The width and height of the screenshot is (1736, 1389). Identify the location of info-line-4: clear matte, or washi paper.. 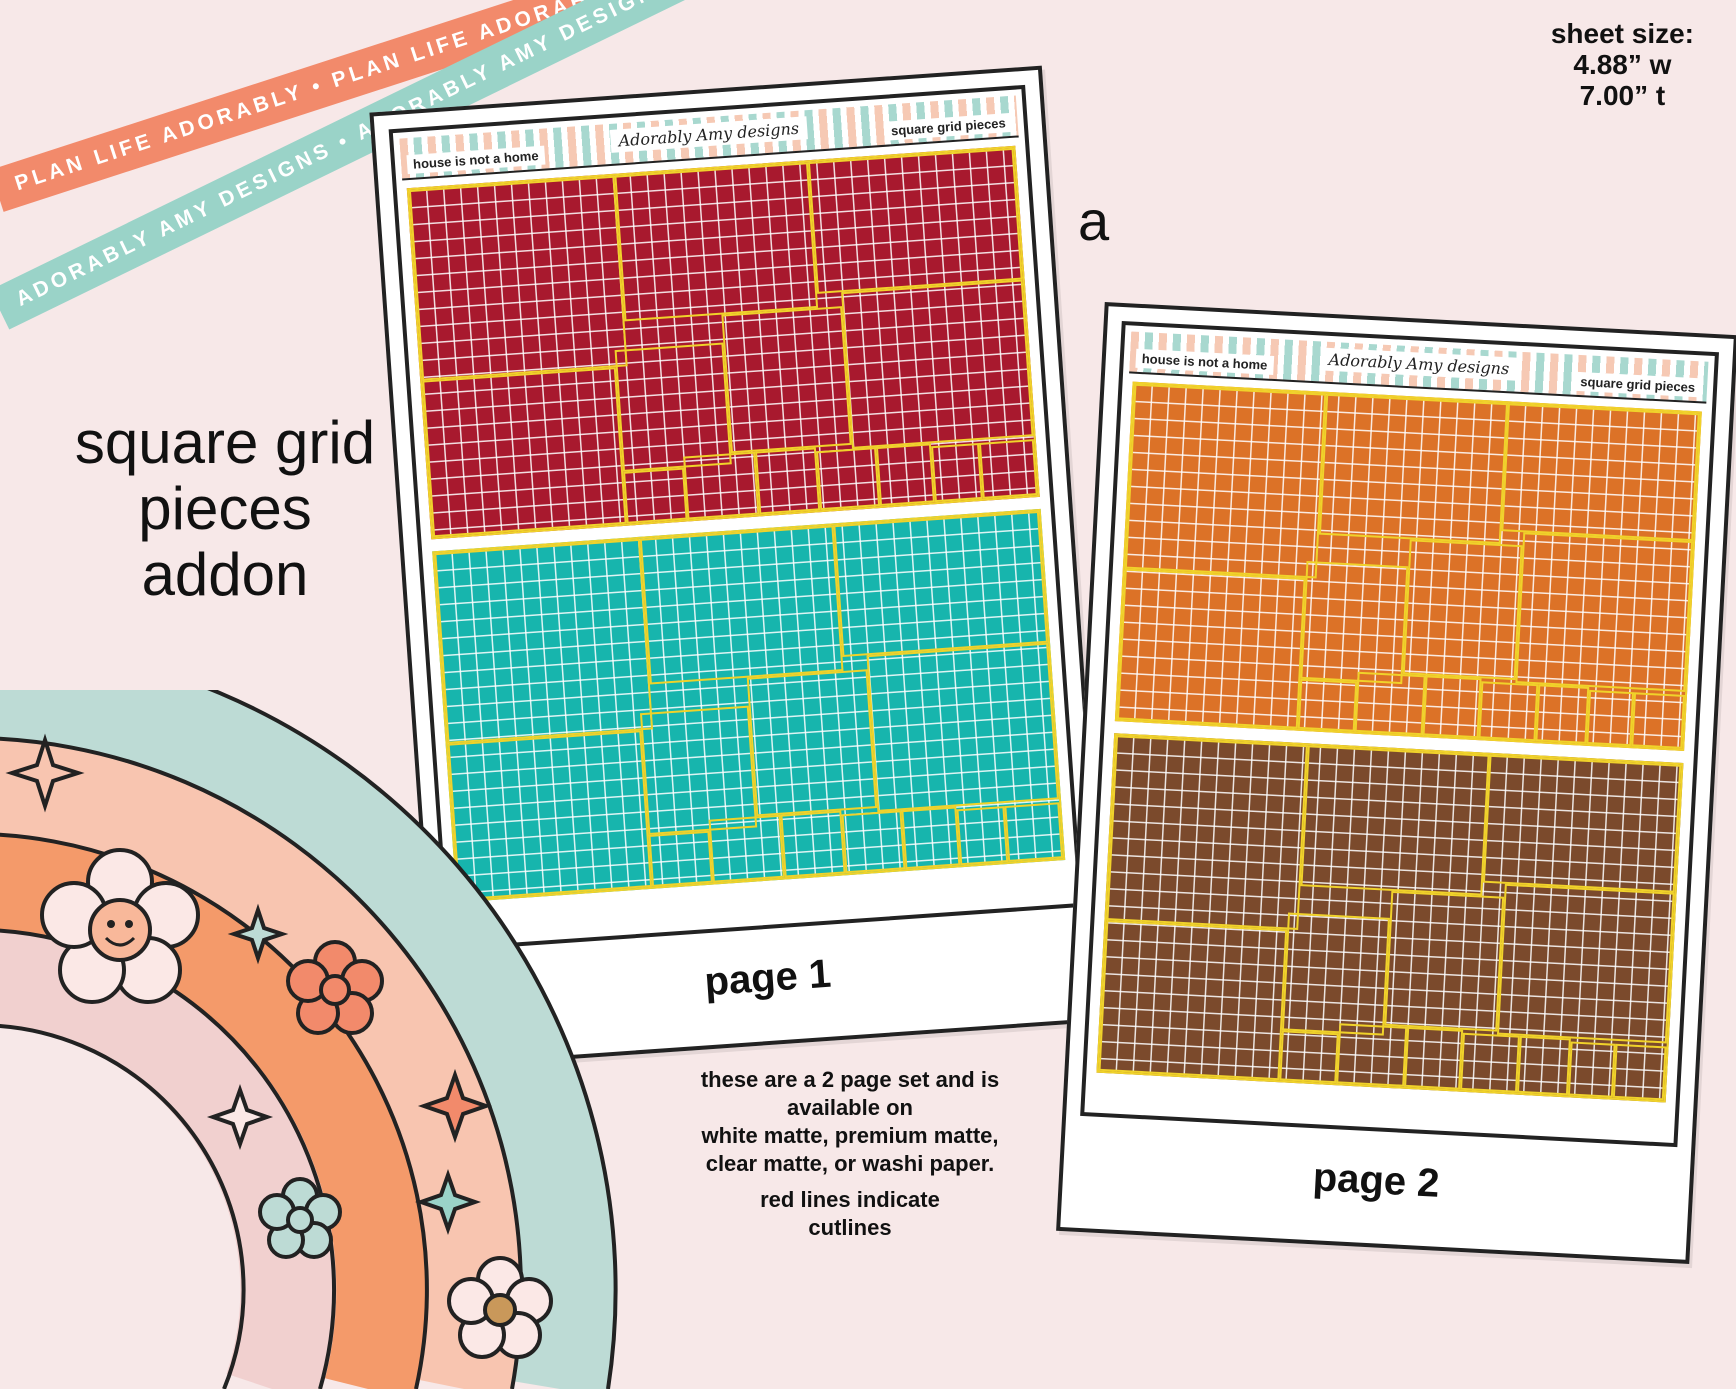
(850, 1163).